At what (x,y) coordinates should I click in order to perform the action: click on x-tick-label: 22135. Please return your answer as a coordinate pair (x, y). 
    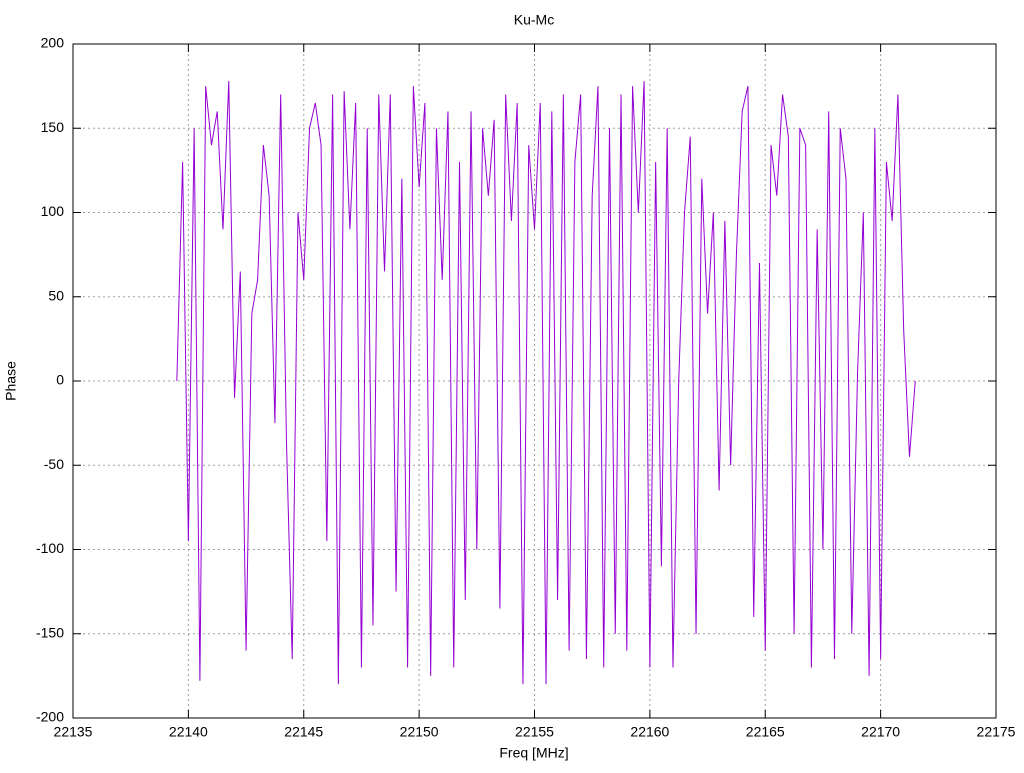
    Looking at the image, I should click on (73, 732).